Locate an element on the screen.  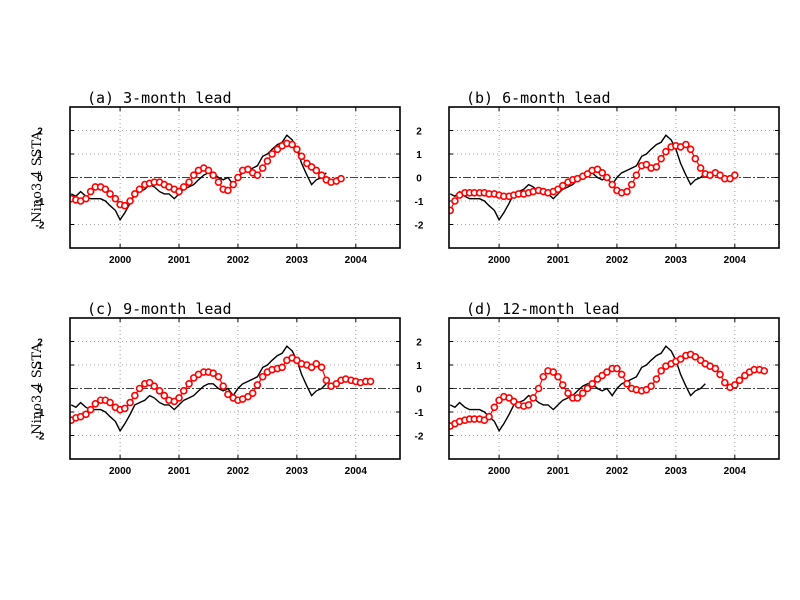
y-tick-label: 1 is located at coordinates (419, 155).